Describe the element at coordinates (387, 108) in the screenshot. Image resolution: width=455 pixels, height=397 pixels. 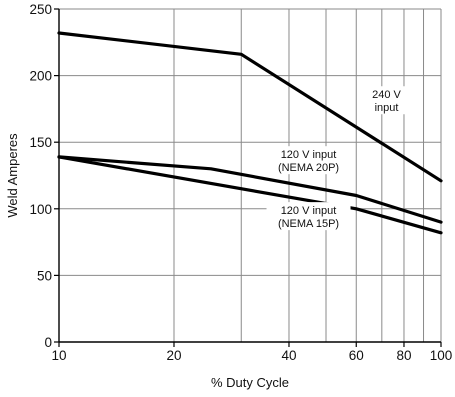
I see `annotation-line: input` at that location.